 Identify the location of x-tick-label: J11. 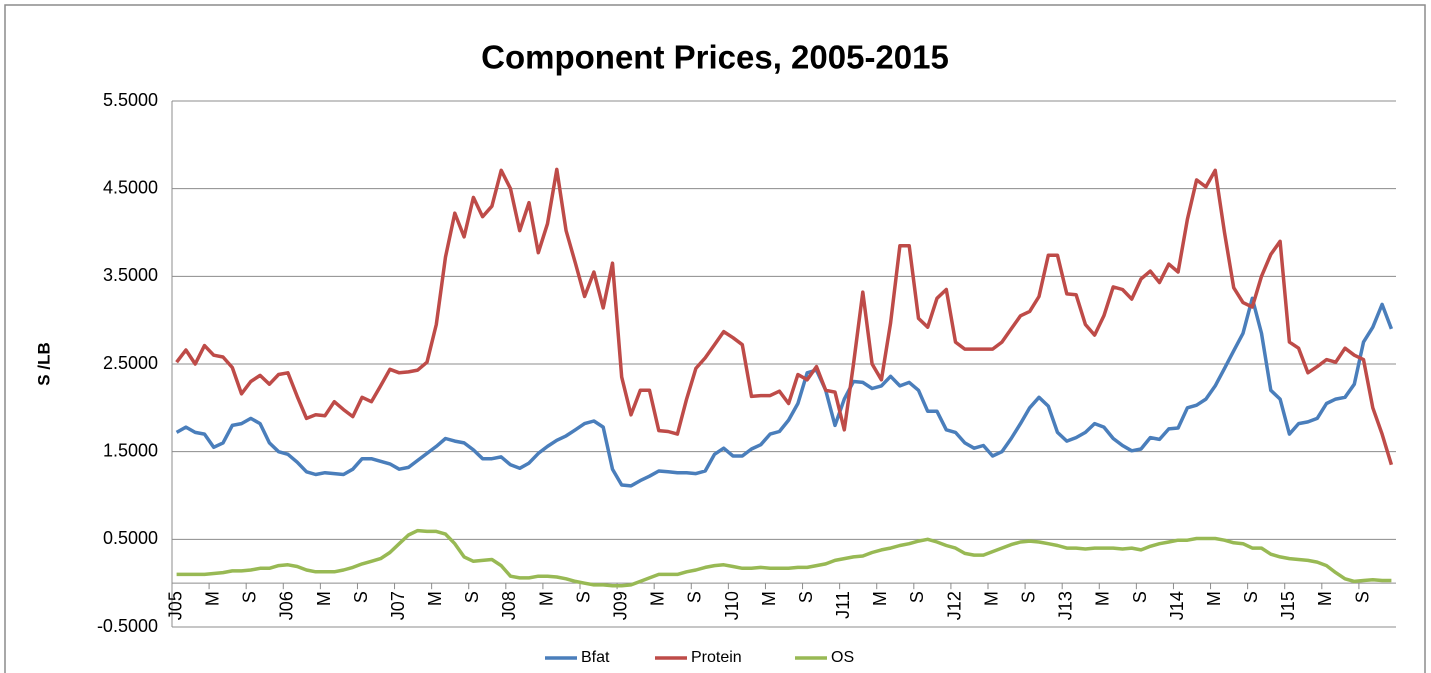
(843, 605).